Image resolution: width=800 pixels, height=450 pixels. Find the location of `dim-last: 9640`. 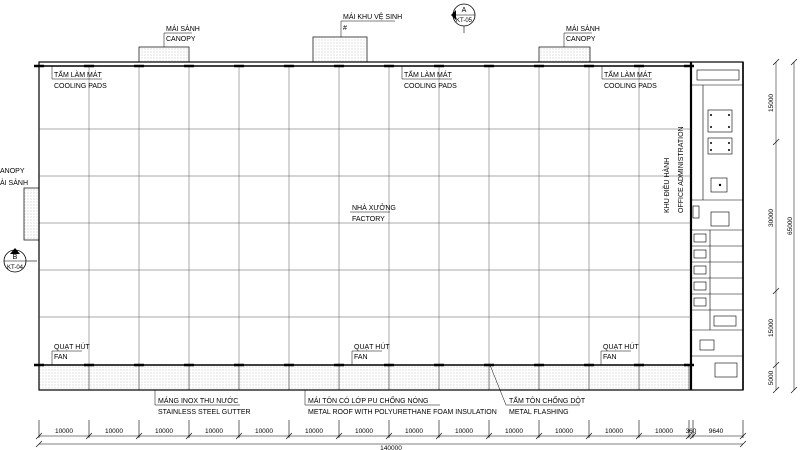

dim-last: 9640 is located at coordinates (716, 431).